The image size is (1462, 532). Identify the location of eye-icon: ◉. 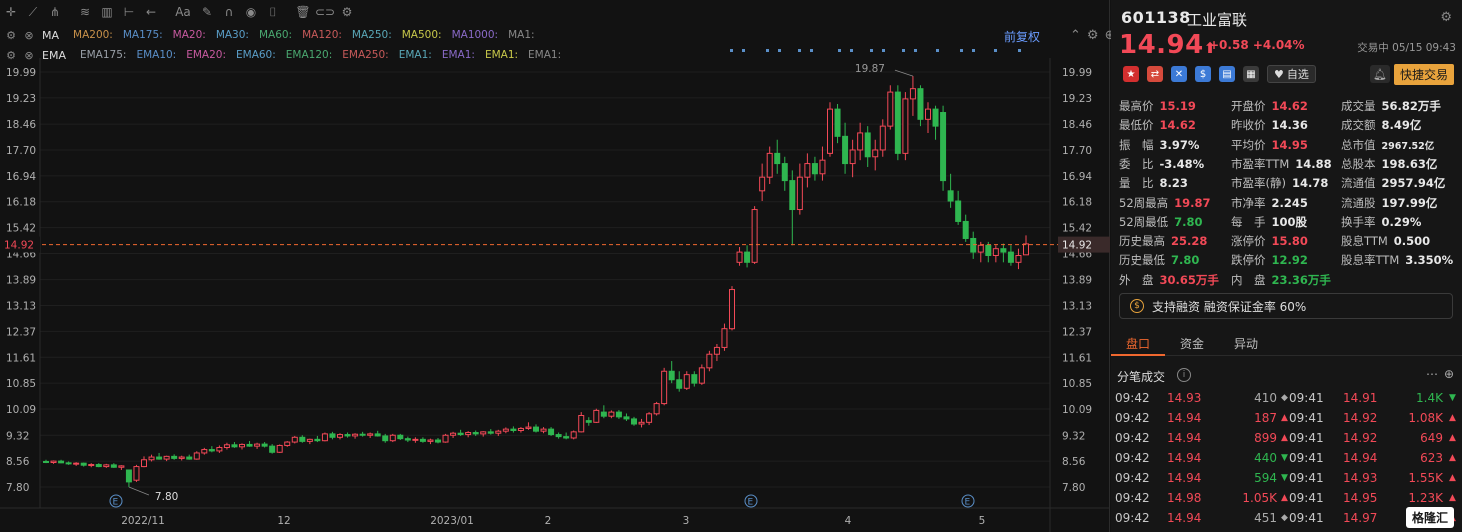
(251, 12).